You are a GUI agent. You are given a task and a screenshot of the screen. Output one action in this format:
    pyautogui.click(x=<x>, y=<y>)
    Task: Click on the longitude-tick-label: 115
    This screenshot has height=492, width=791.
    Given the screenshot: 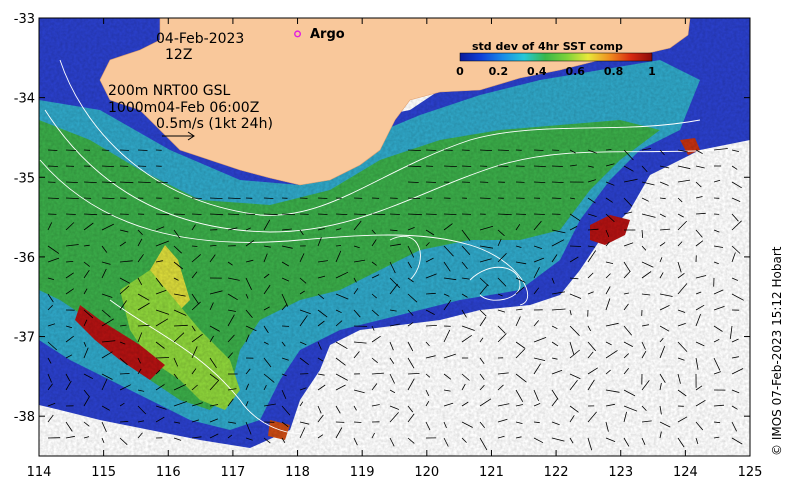 What is the action you would take?
    pyautogui.click(x=103, y=472)
    